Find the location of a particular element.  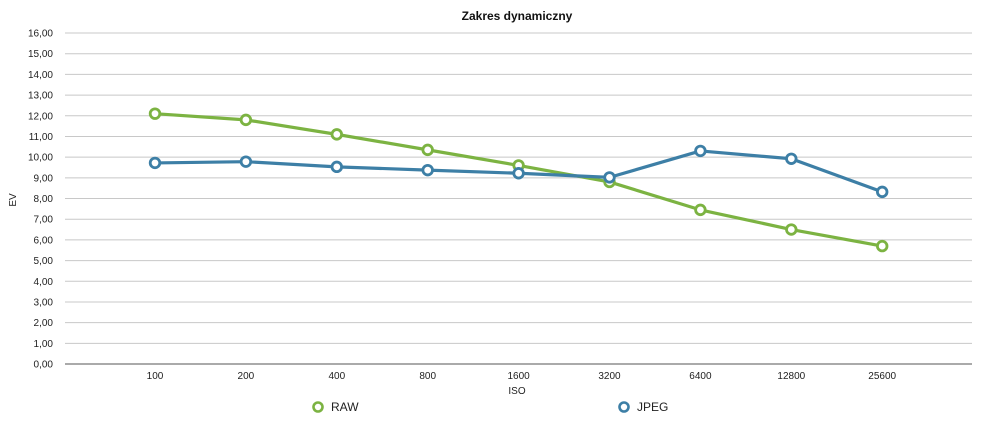

legend-label: JPEG is located at coordinates (652, 407).